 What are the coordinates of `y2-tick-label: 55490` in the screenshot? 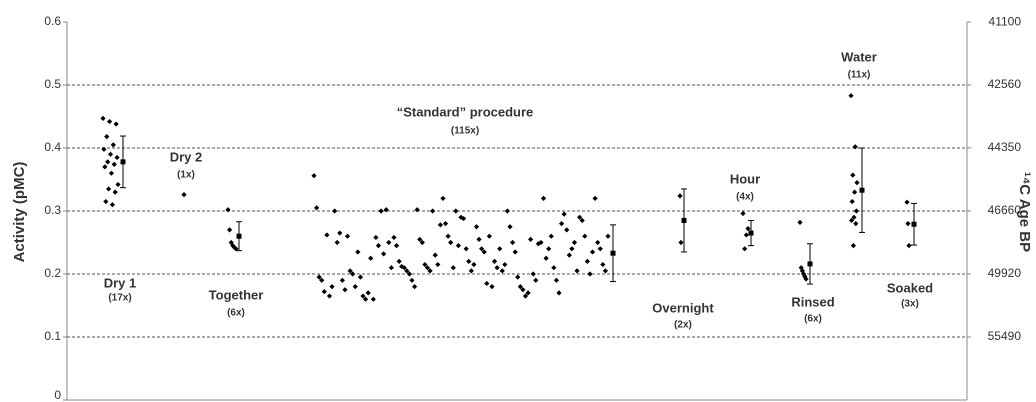 It's located at (1005, 336).